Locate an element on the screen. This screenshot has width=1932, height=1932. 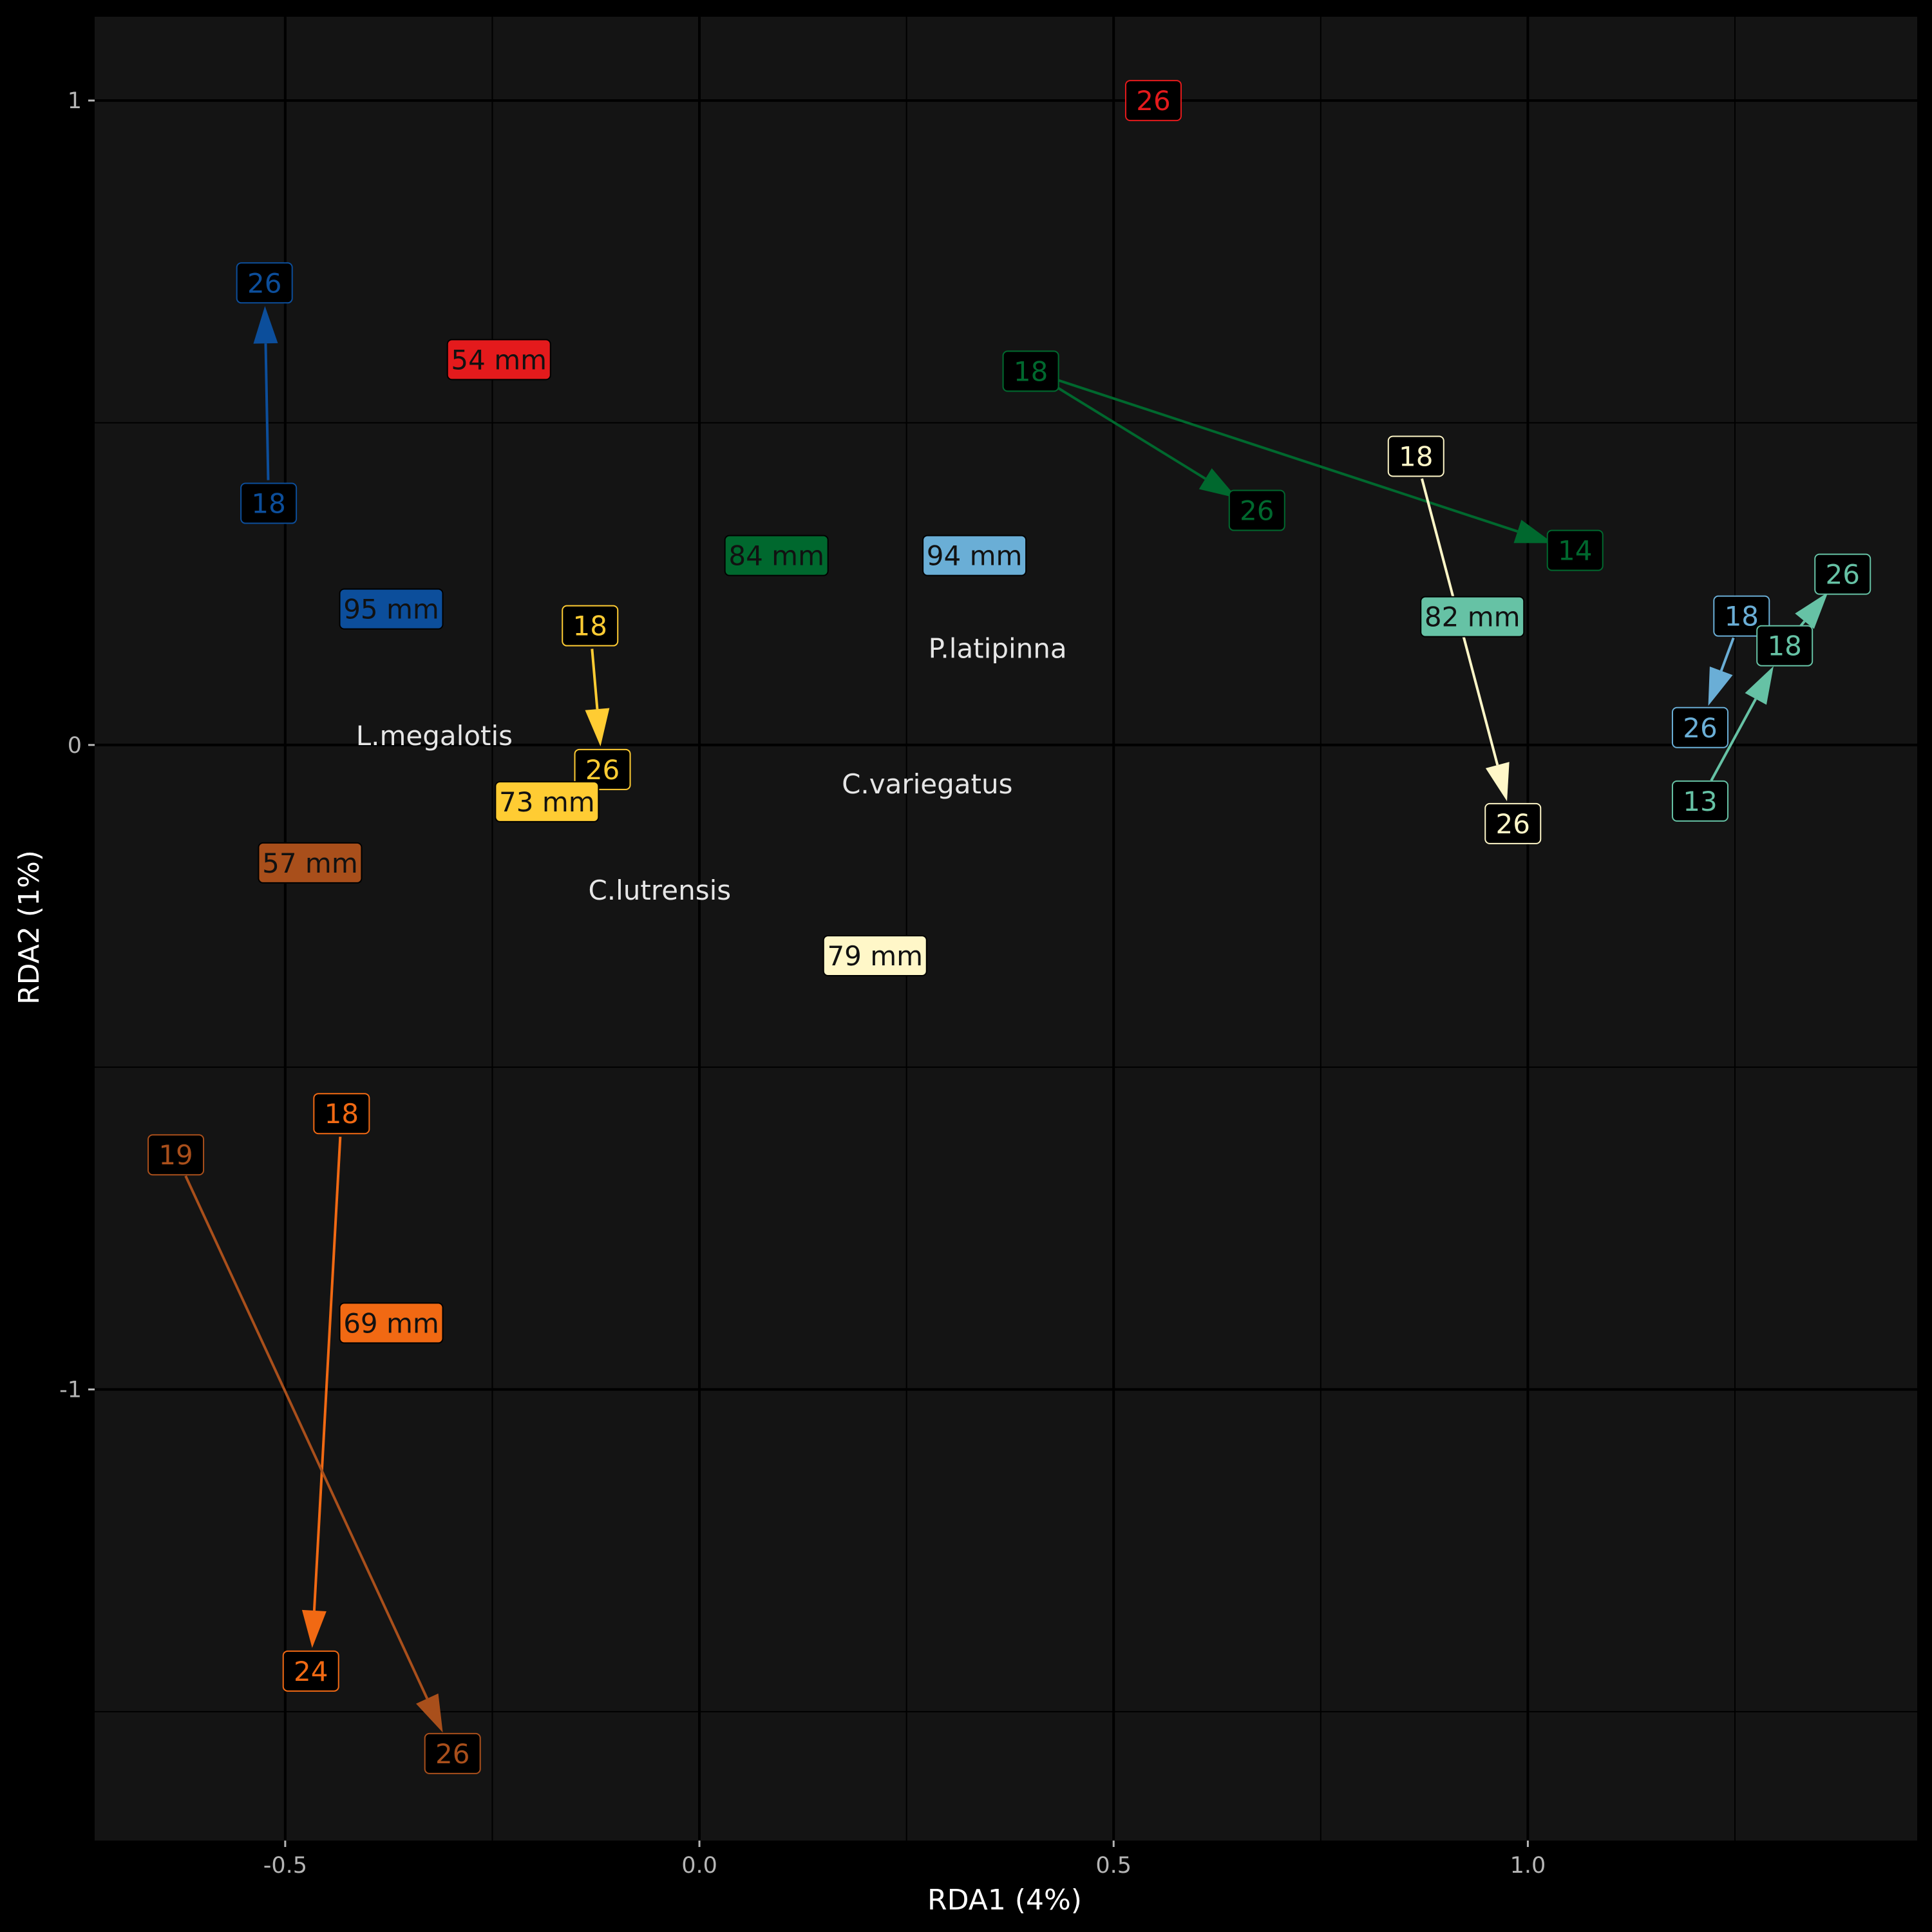
age-label: 24 is located at coordinates (310, 1671).